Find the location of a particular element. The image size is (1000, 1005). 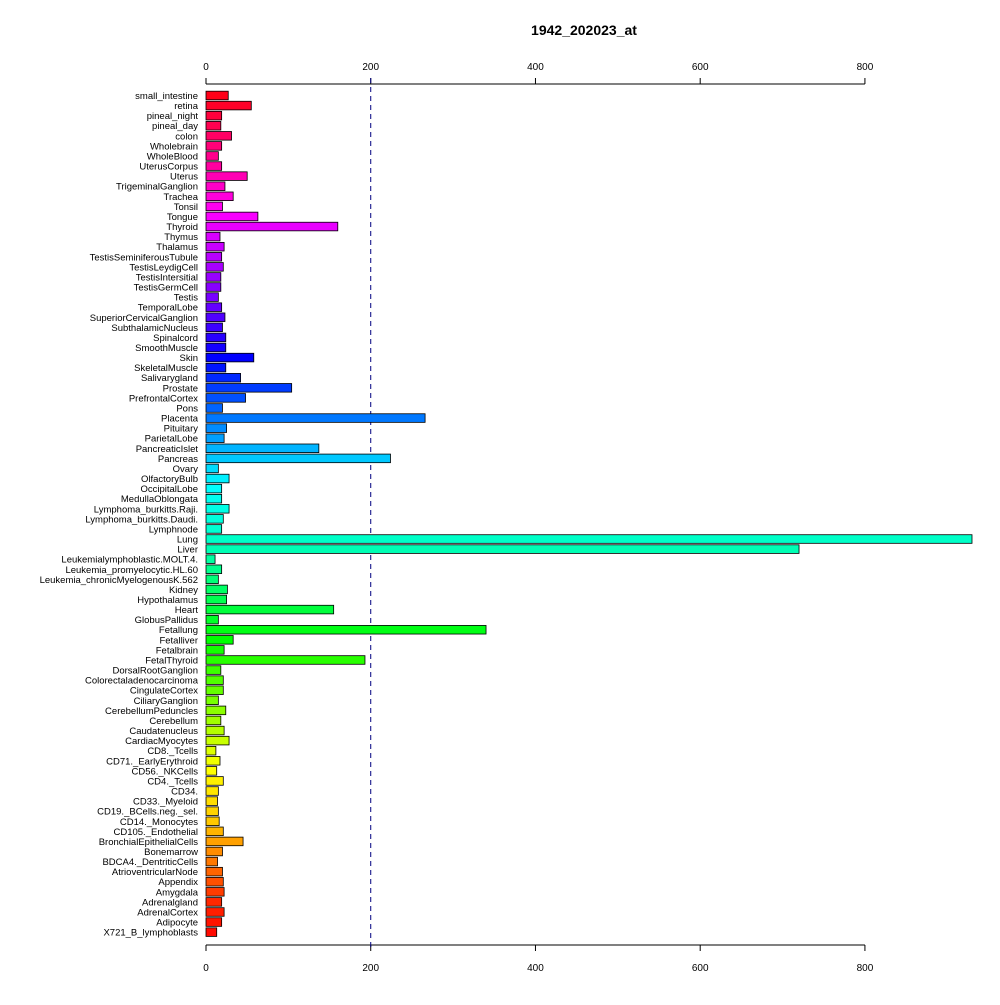

category-label: TestisSeminiferousTubule is located at coordinates (144, 257).